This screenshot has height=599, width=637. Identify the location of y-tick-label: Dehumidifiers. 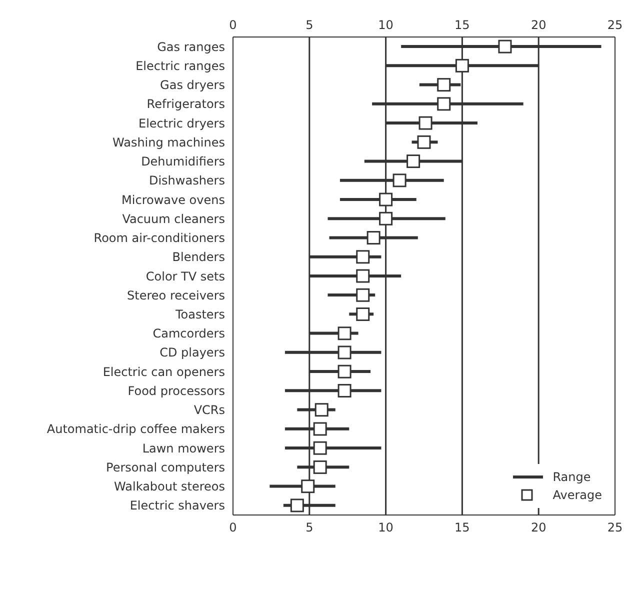
(183, 161).